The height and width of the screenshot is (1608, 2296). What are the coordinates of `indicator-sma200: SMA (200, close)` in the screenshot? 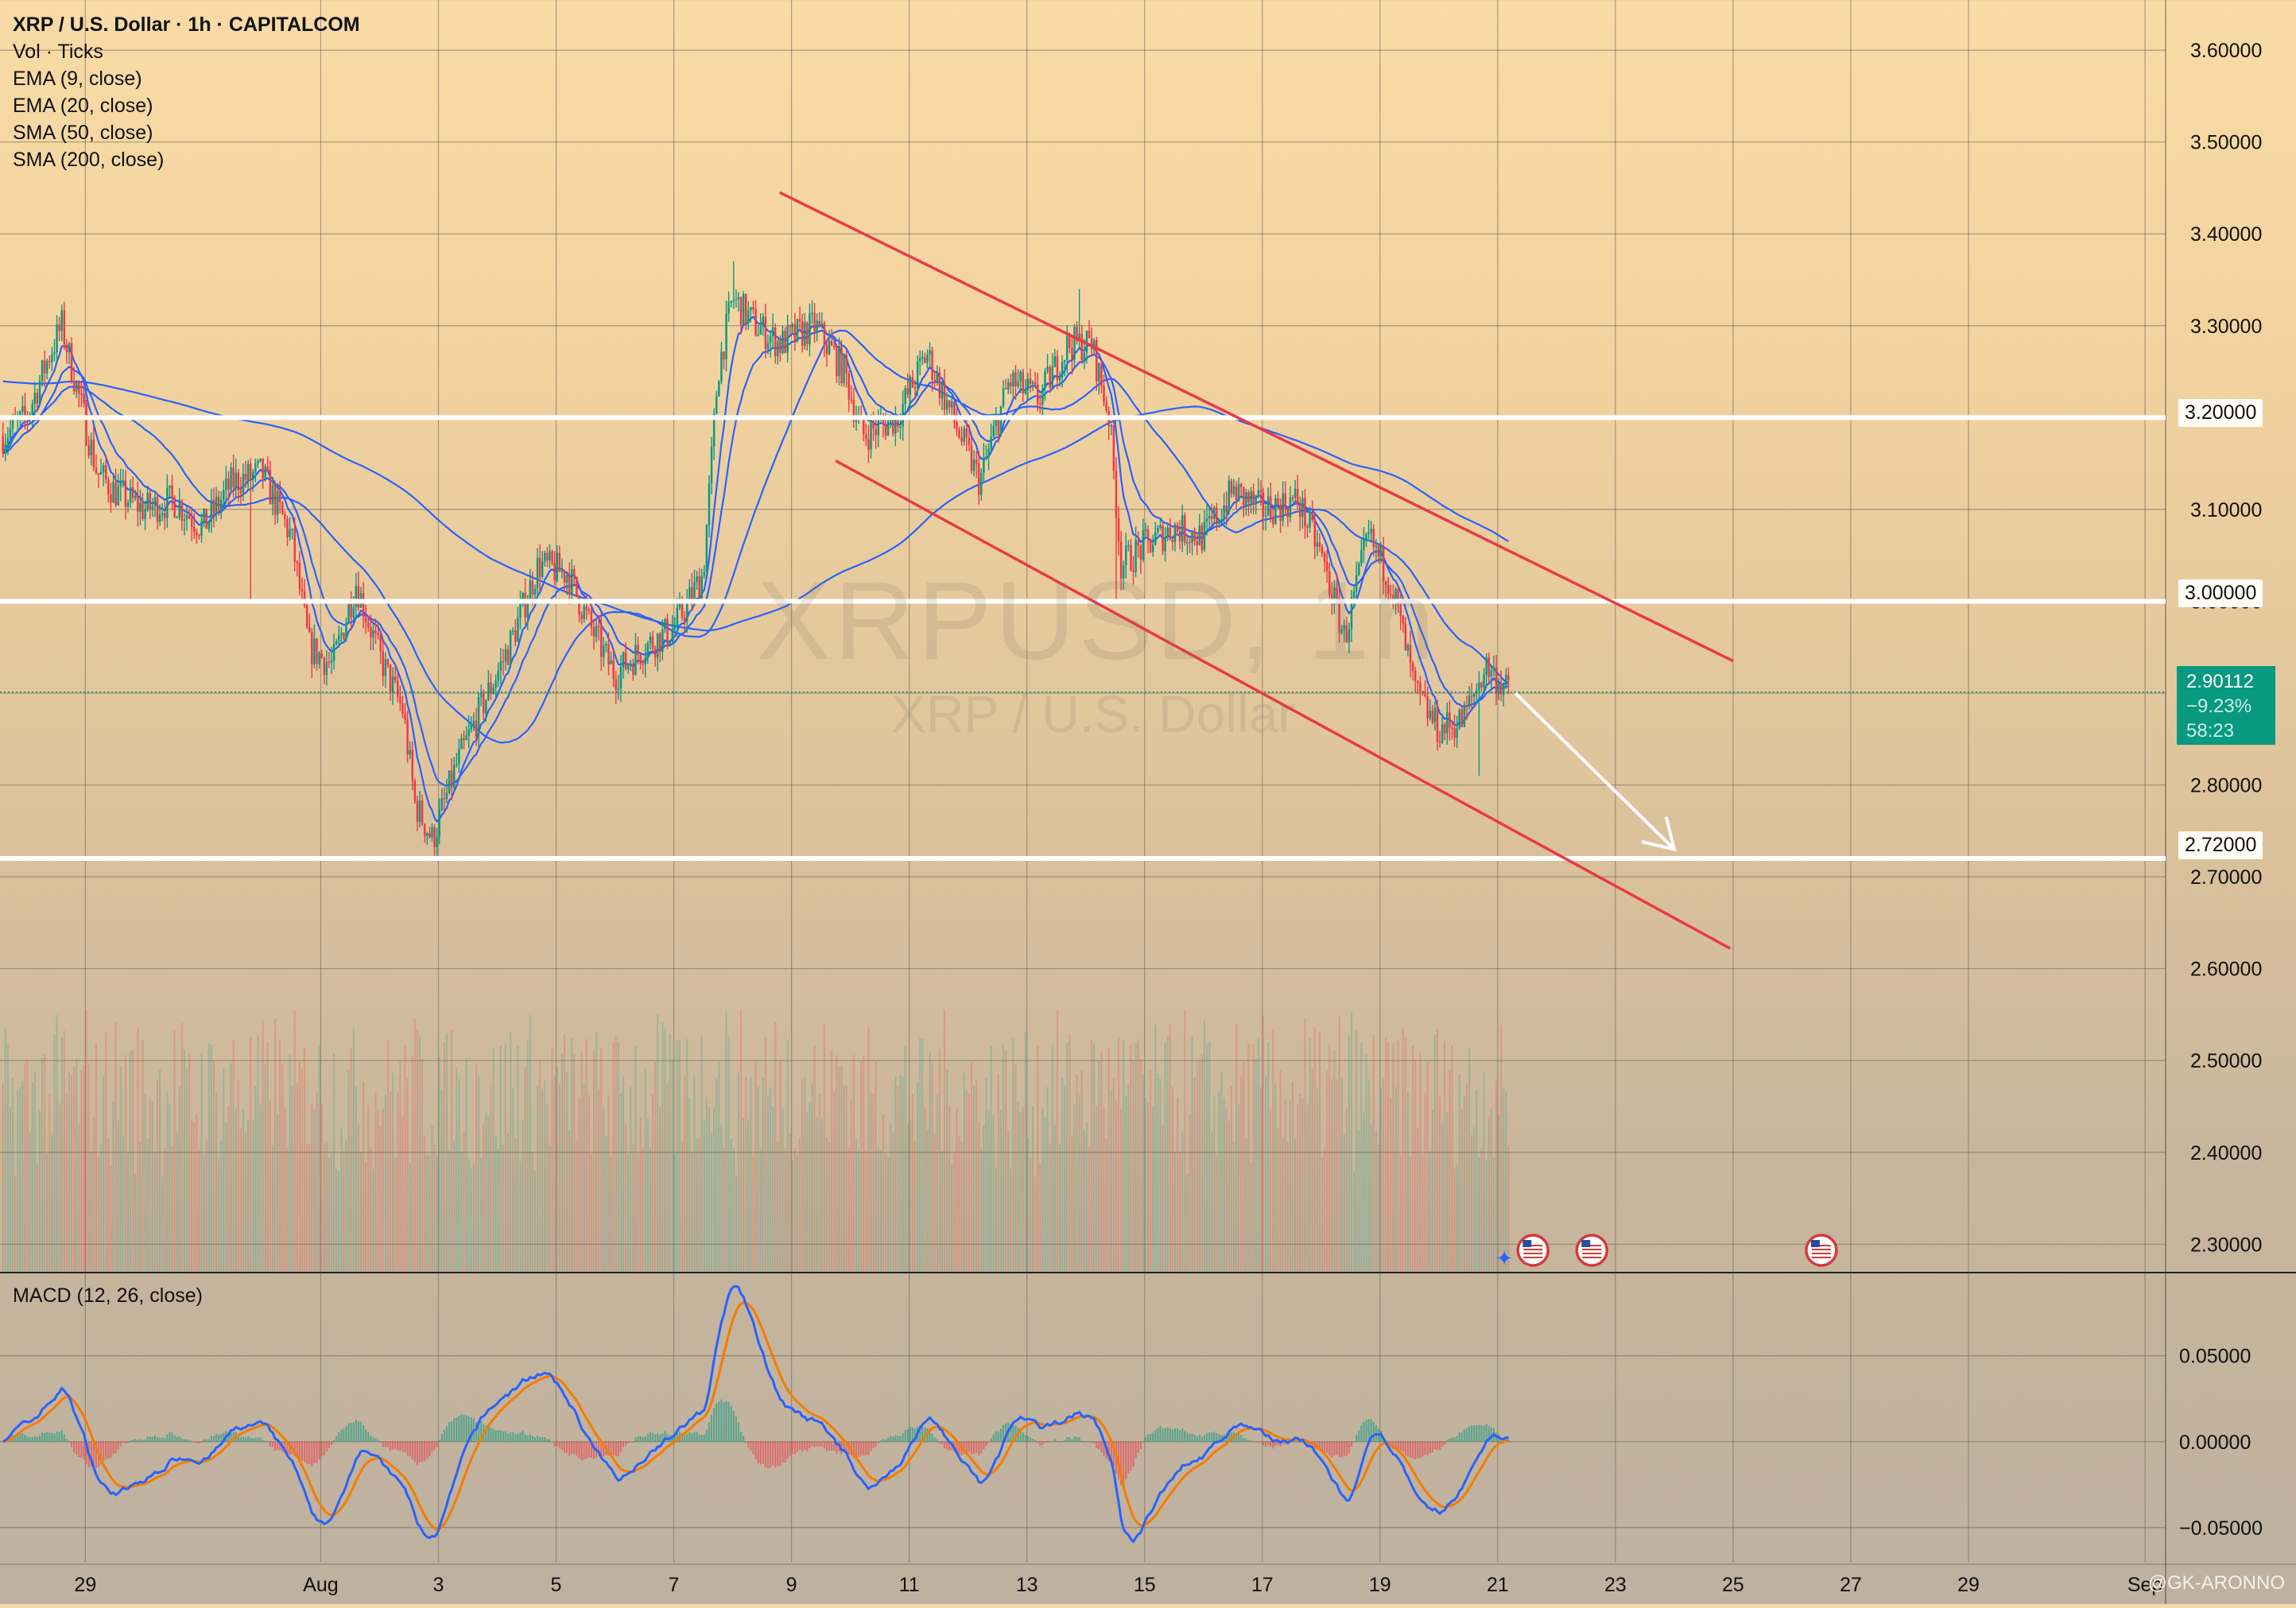 It's located at (89, 160).